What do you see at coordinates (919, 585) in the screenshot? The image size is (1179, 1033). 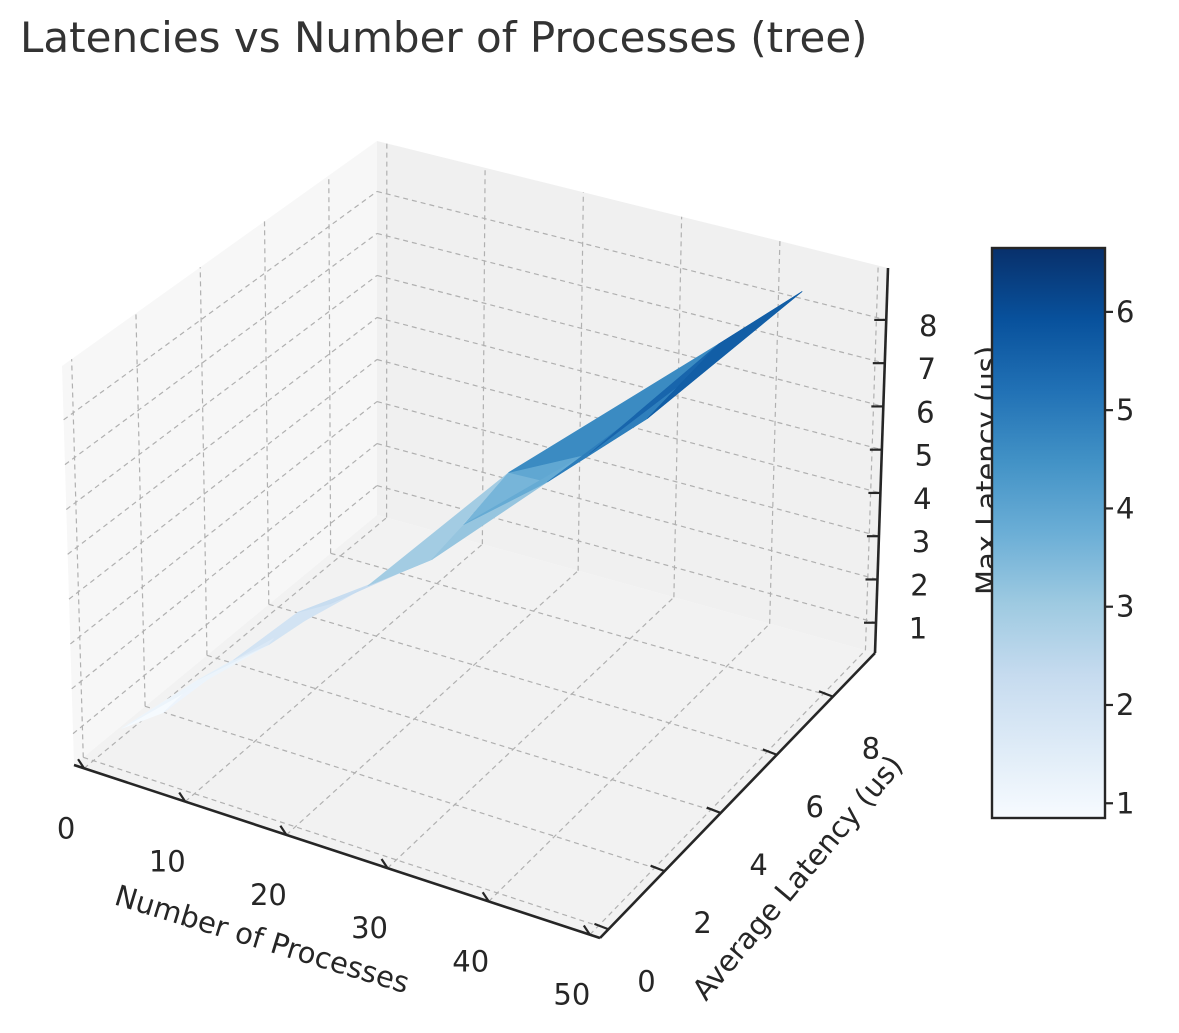 I see `z-tick-label: 2` at bounding box center [919, 585].